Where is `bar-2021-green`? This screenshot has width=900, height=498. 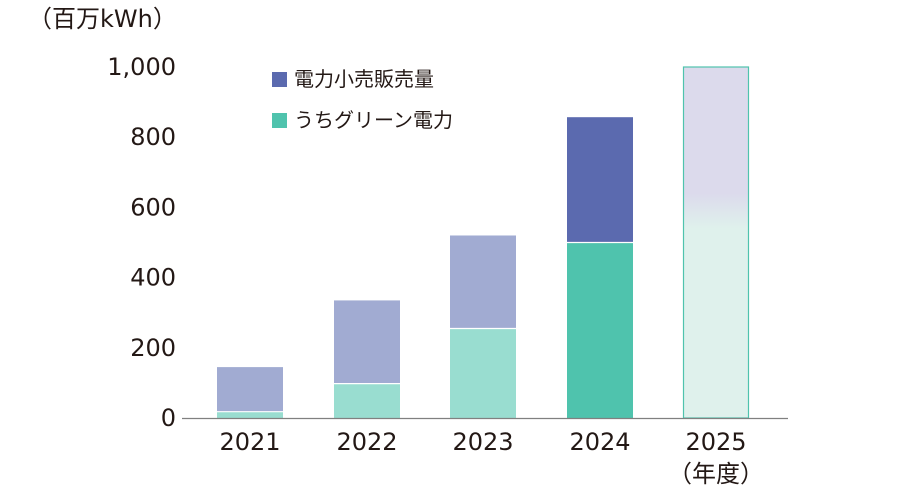 bar-2021-green is located at coordinates (250, 414).